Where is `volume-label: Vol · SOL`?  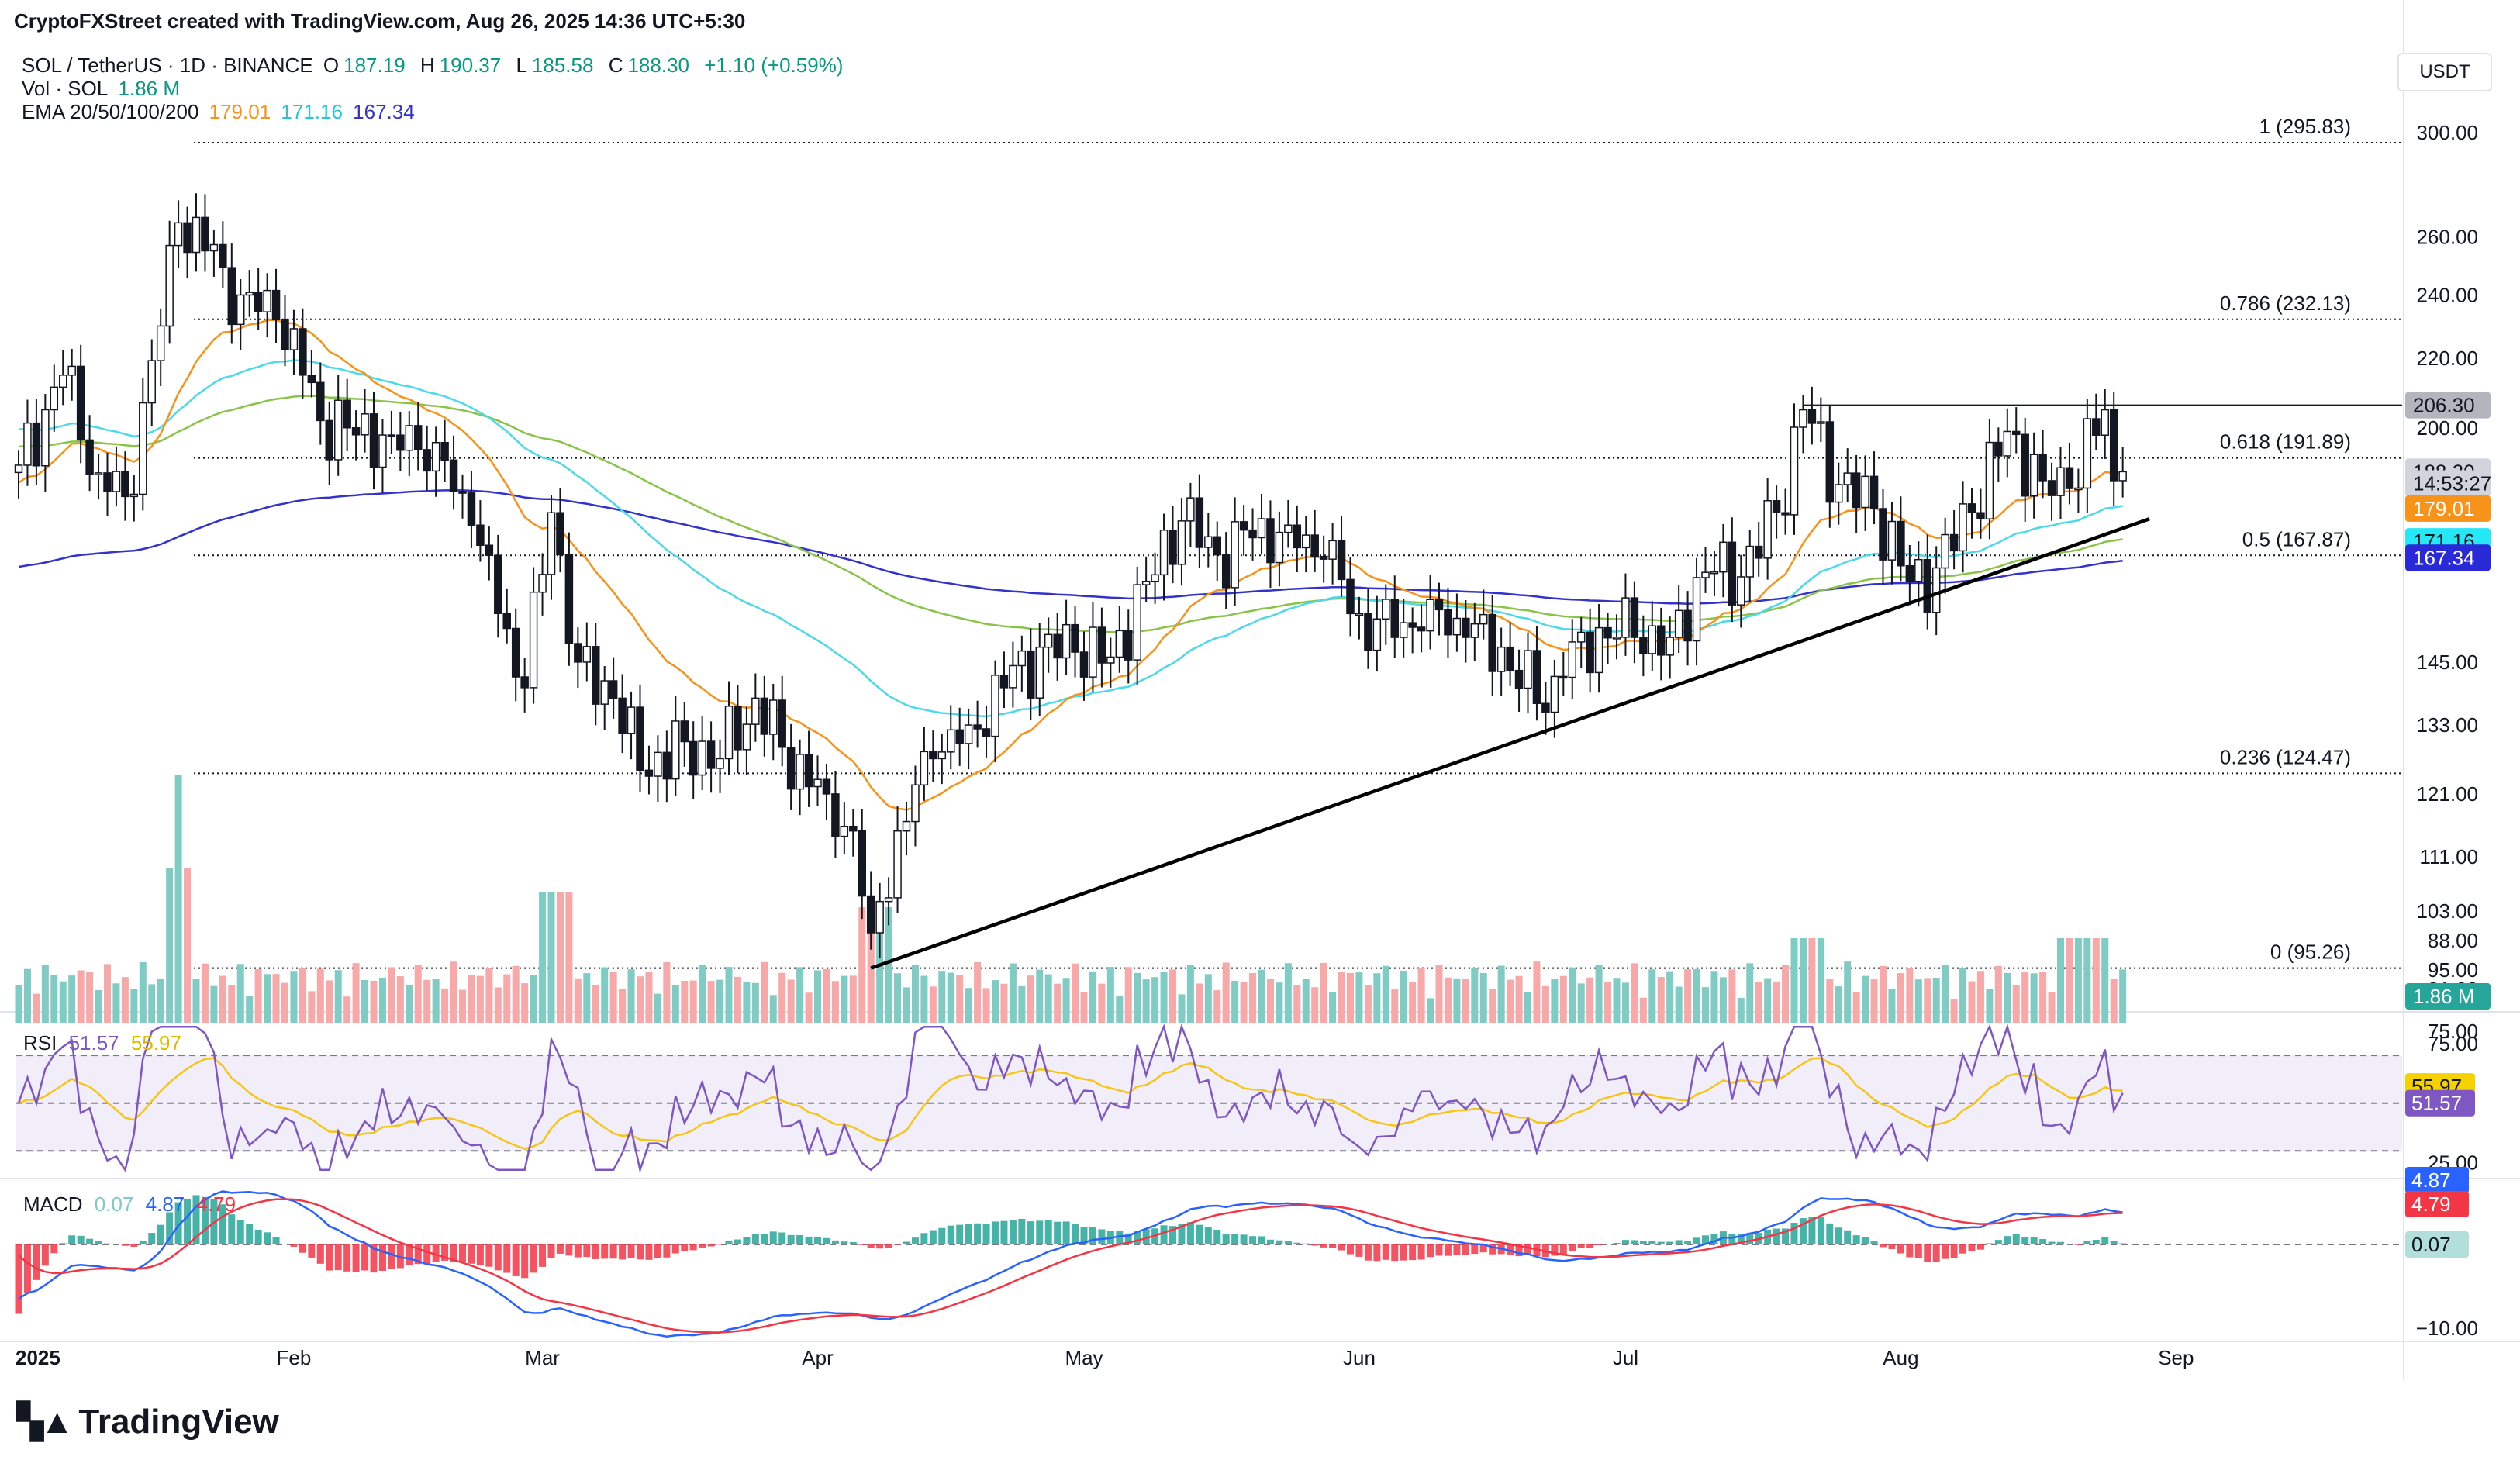
volume-label: Vol · SOL is located at coordinates (65, 88).